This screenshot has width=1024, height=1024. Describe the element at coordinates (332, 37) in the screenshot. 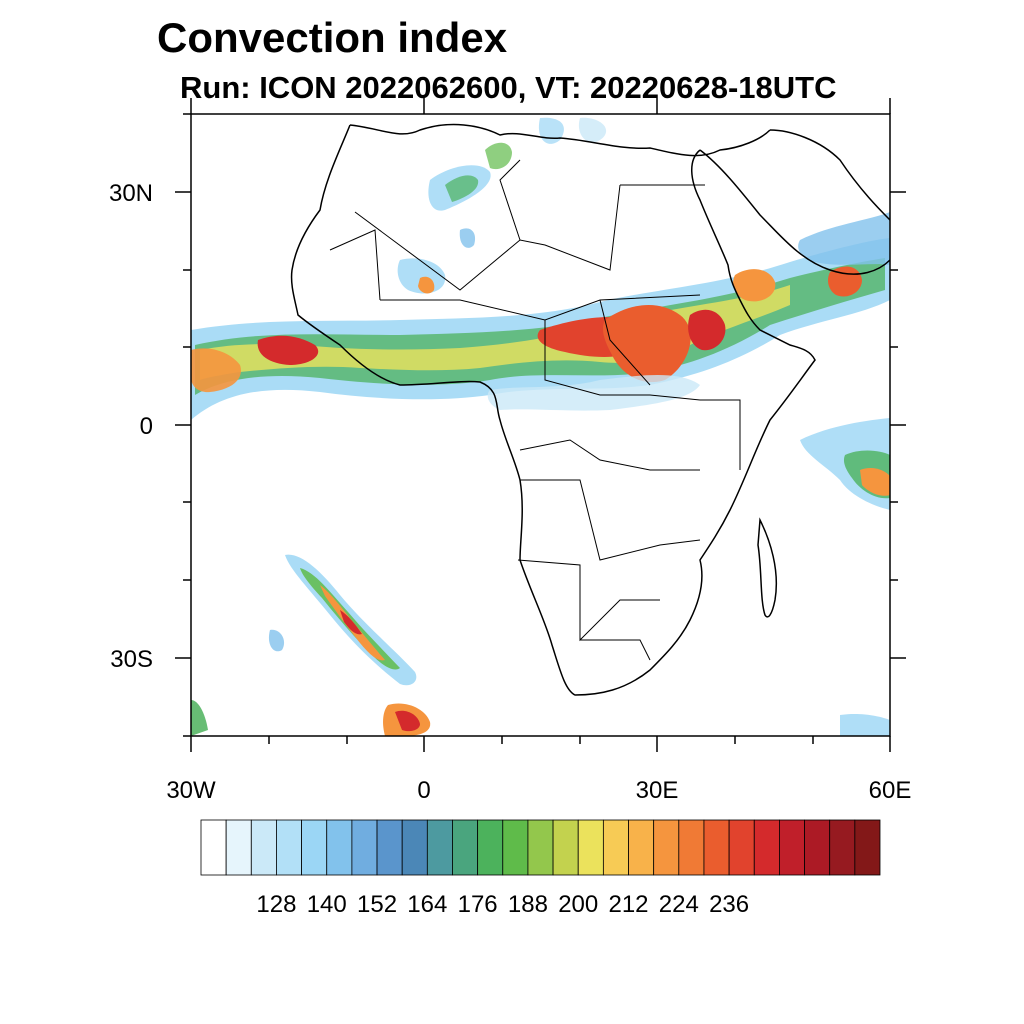

I see `map-title: Convection index` at that location.